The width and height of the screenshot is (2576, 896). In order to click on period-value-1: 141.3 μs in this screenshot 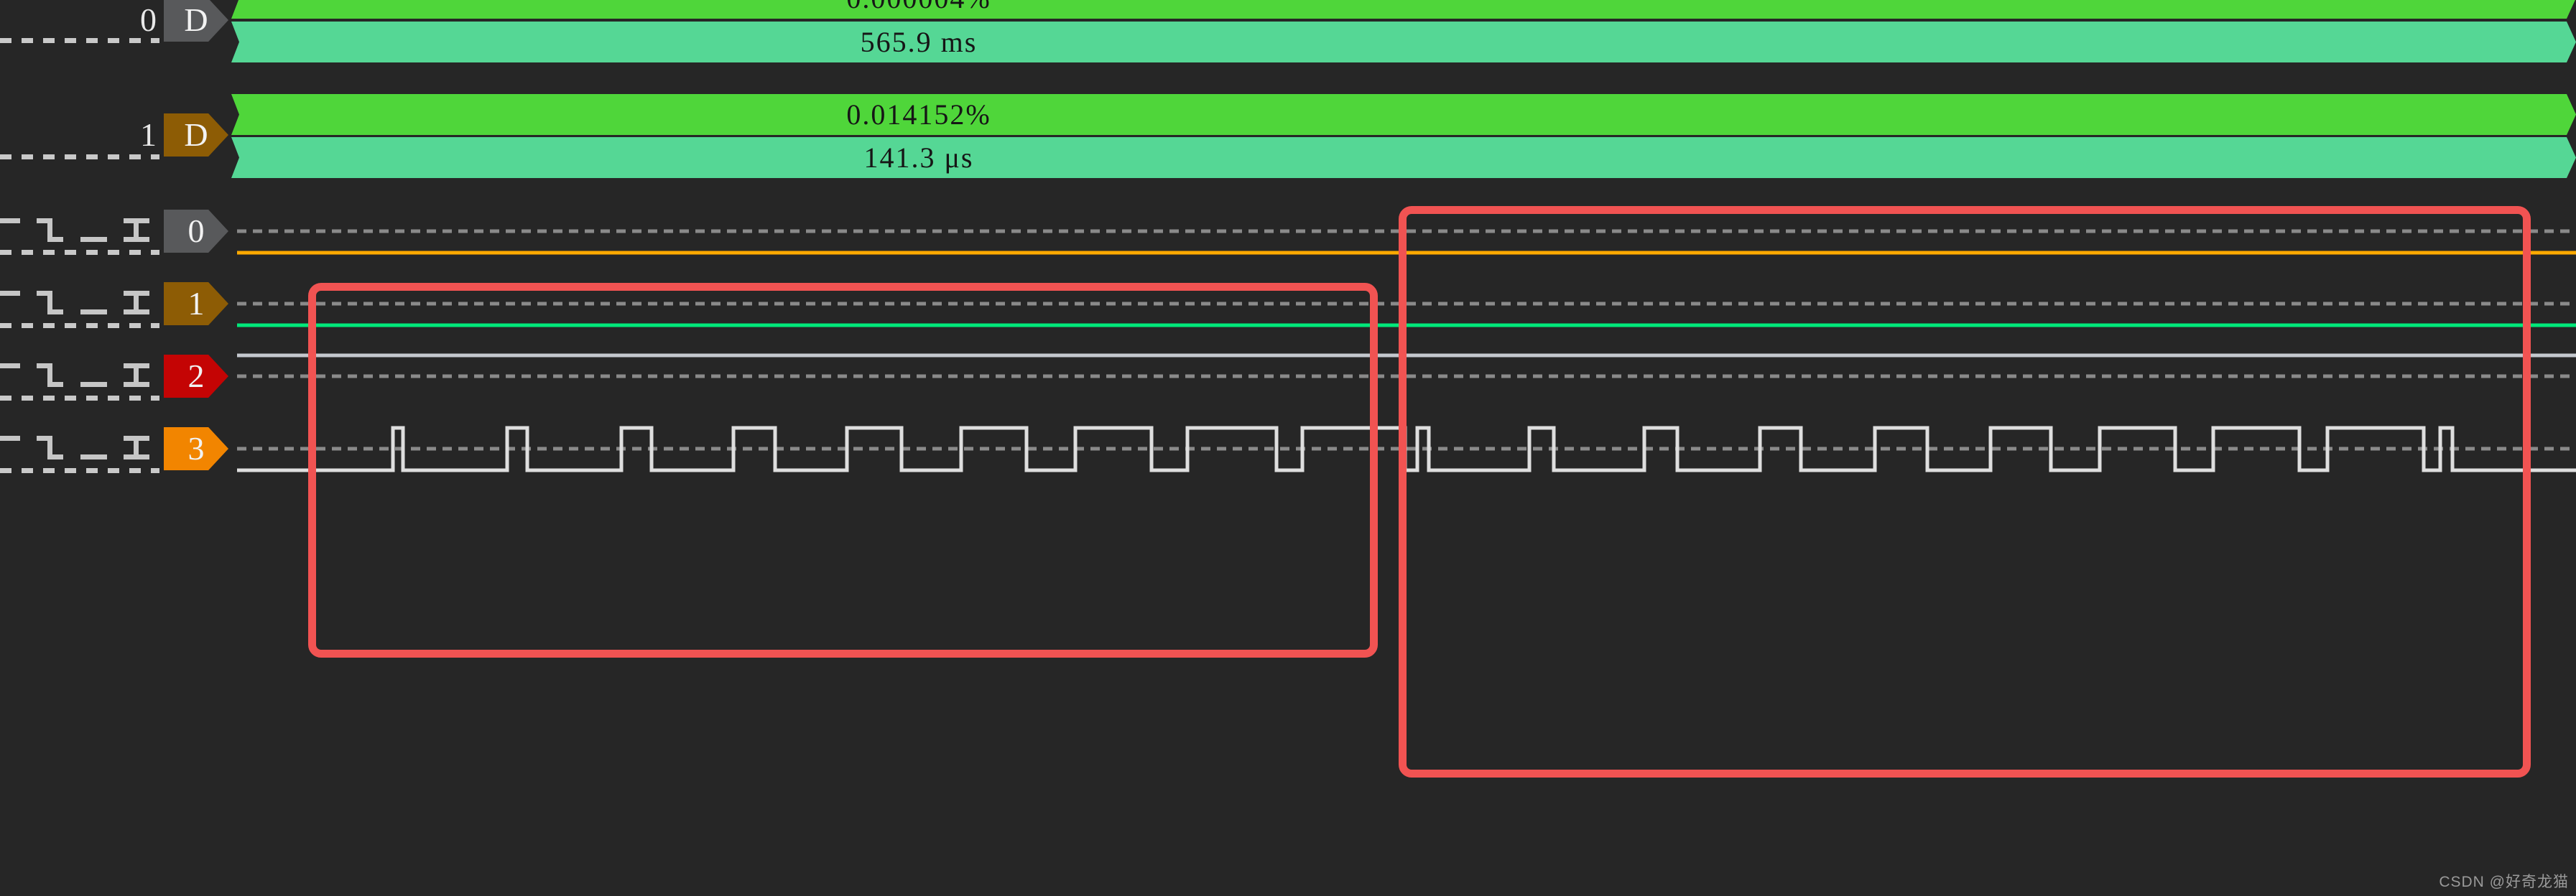, I will do `click(918, 157)`.